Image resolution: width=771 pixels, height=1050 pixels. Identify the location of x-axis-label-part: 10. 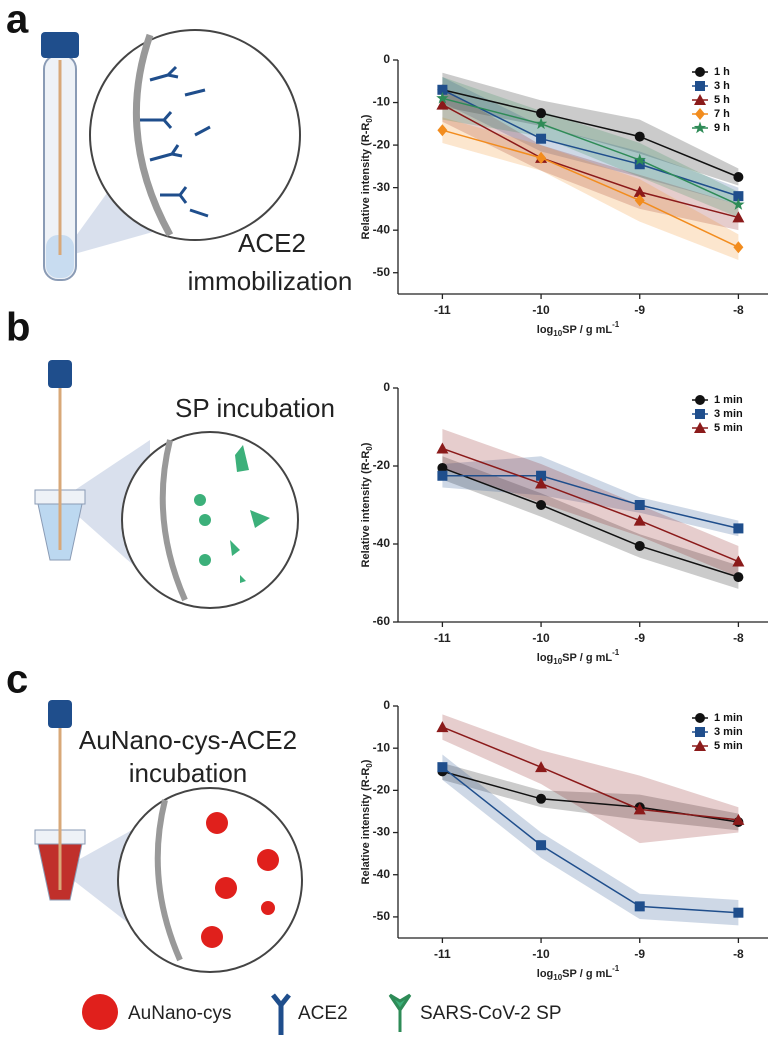
(557, 333).